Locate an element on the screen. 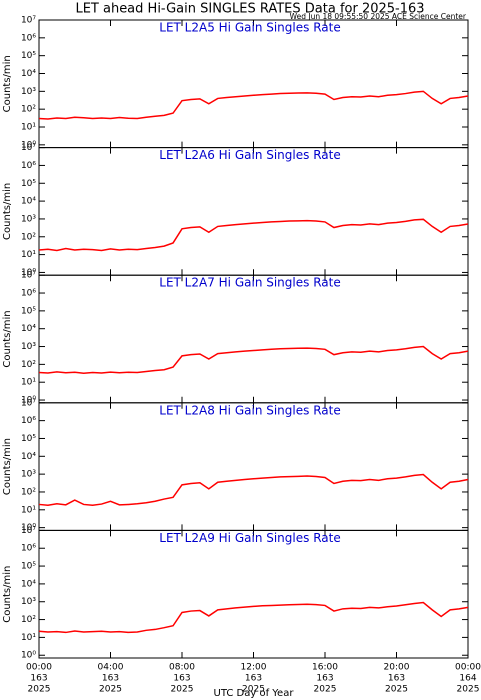 This screenshot has width=481, height=700. panel-title: LET L2A5 Hi Gain Singles Rate is located at coordinates (249, 28).